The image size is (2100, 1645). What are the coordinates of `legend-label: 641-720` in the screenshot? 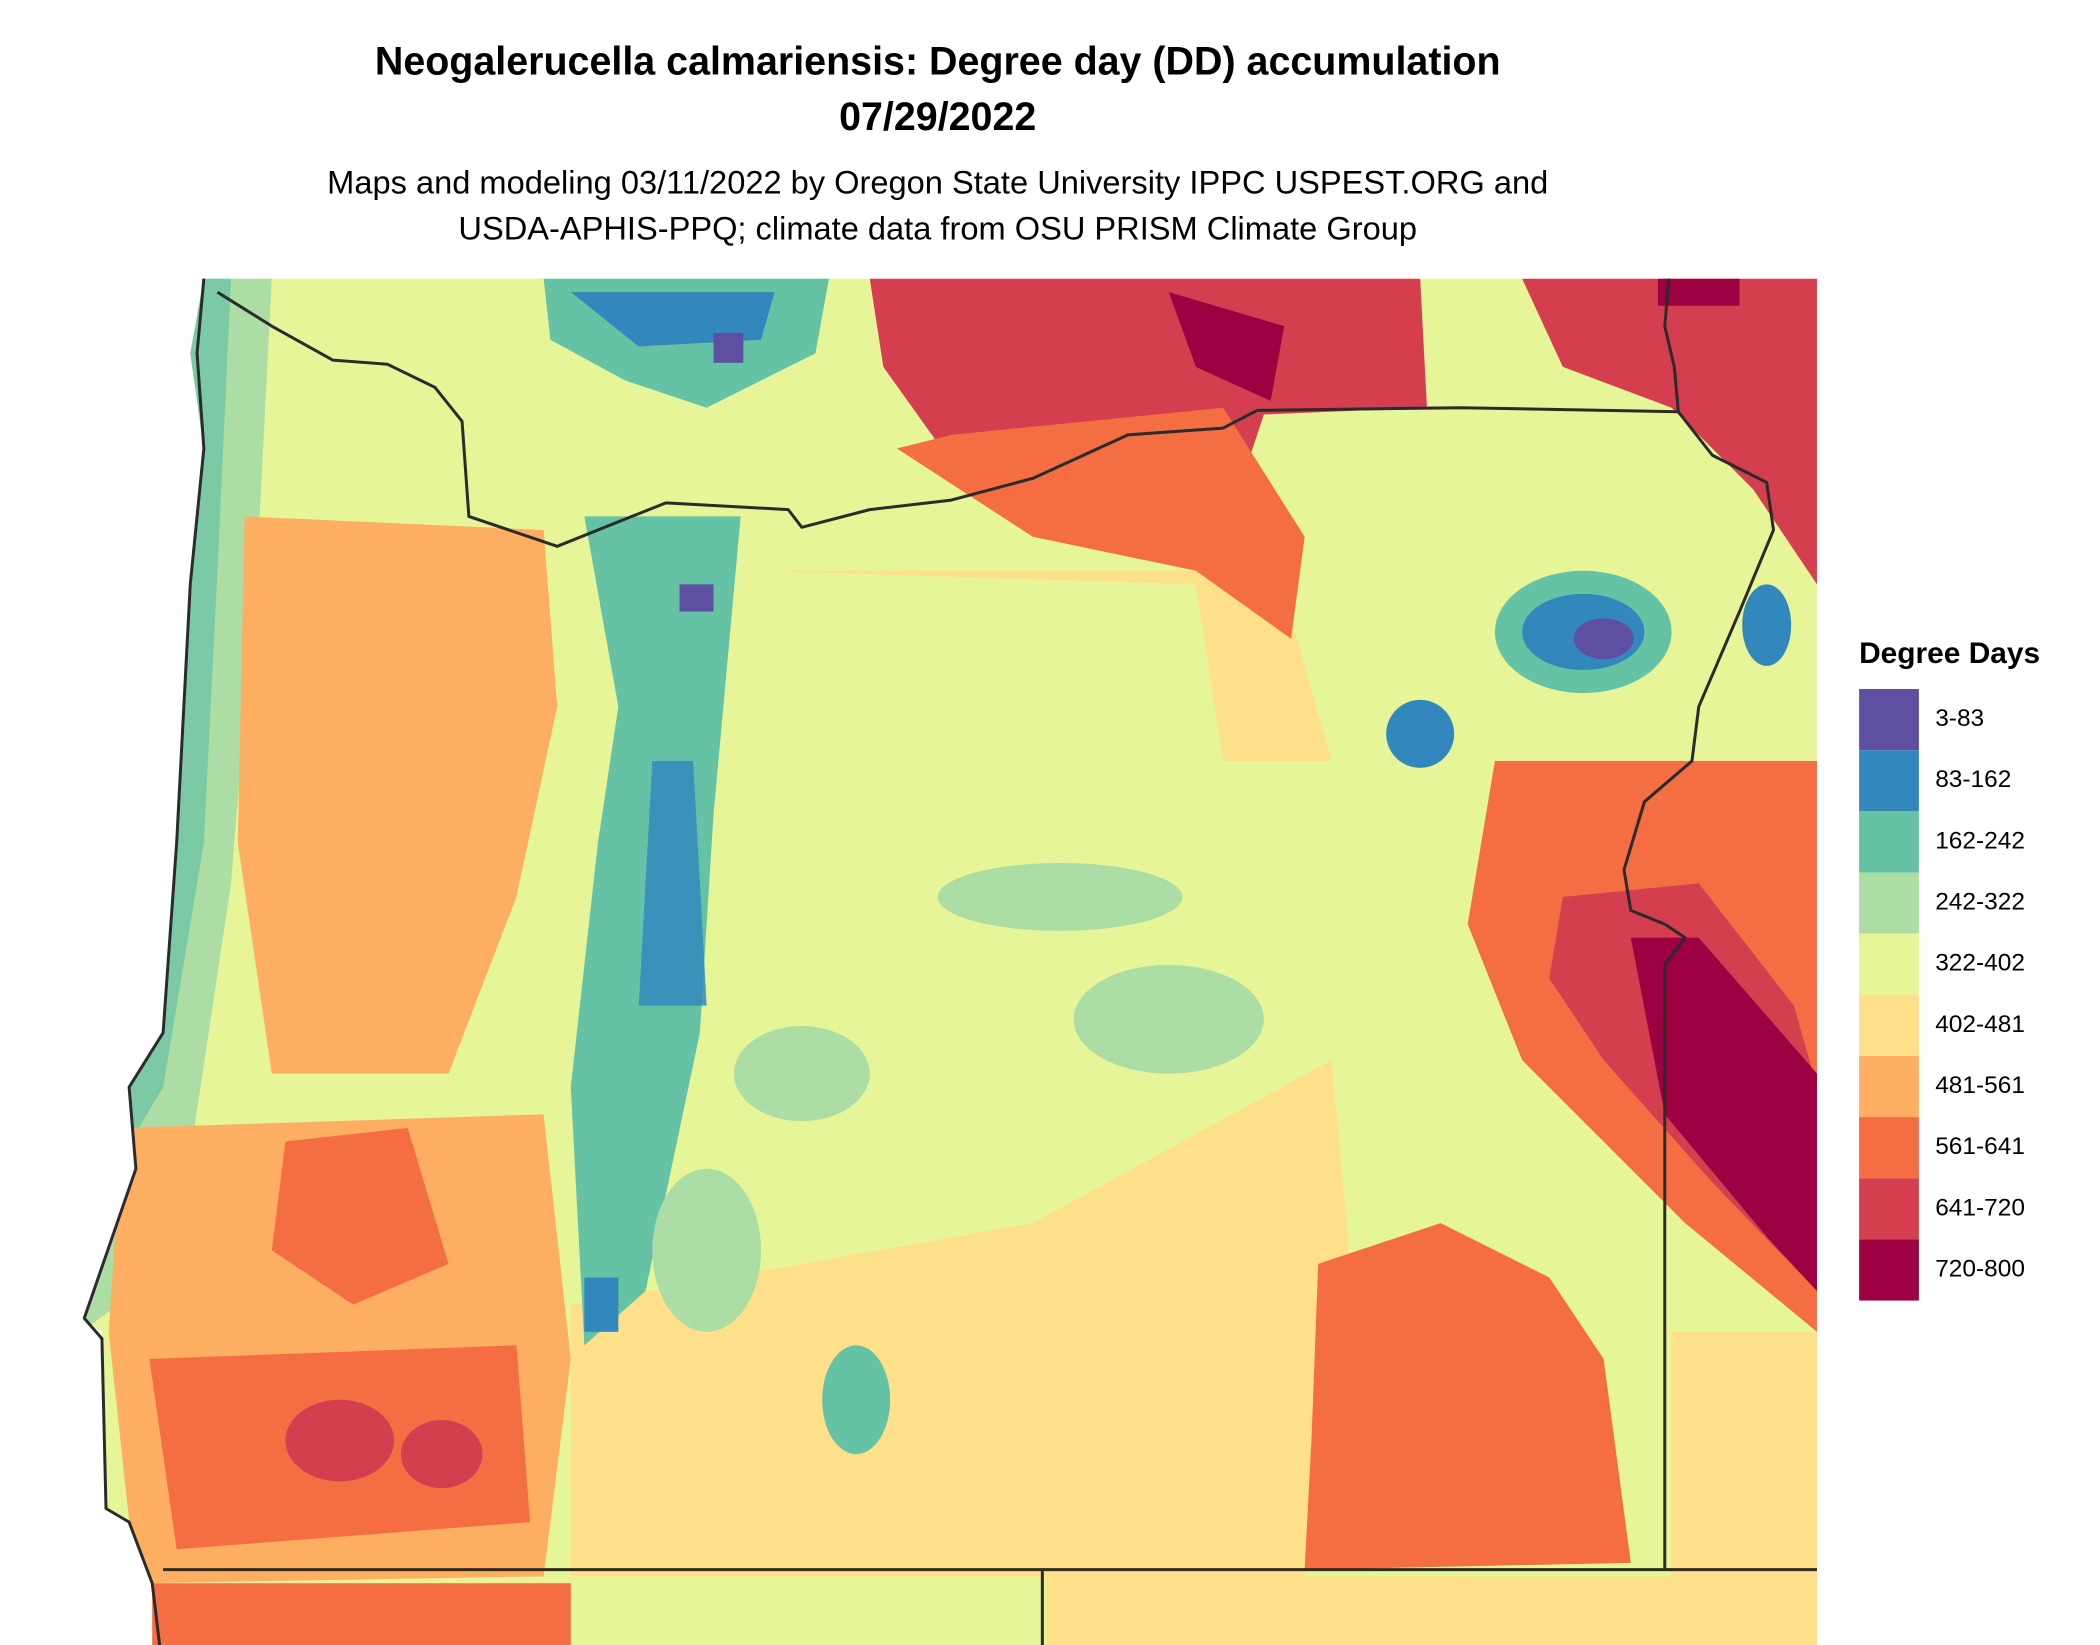 It's located at (1980, 1207).